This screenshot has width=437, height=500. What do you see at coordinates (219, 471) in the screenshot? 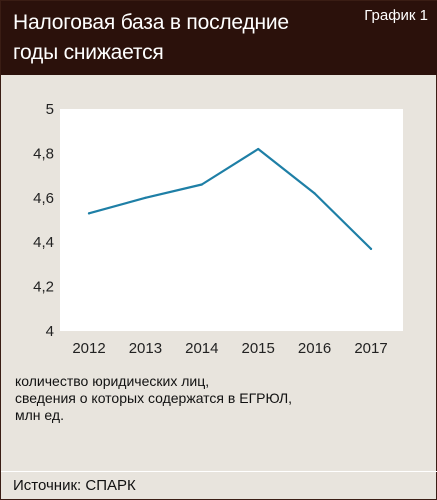
I see `footer-divider` at bounding box center [219, 471].